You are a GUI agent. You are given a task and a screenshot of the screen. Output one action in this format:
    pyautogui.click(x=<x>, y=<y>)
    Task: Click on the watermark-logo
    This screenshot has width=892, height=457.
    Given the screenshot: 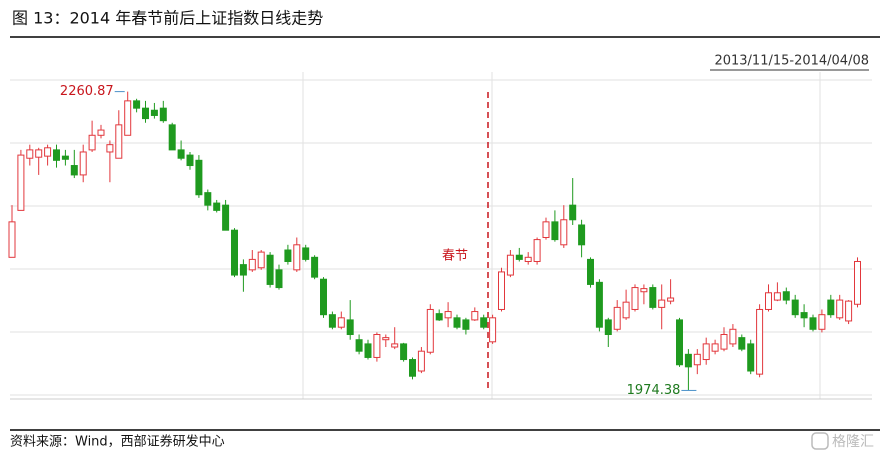 What is the action you would take?
    pyautogui.click(x=820, y=441)
    